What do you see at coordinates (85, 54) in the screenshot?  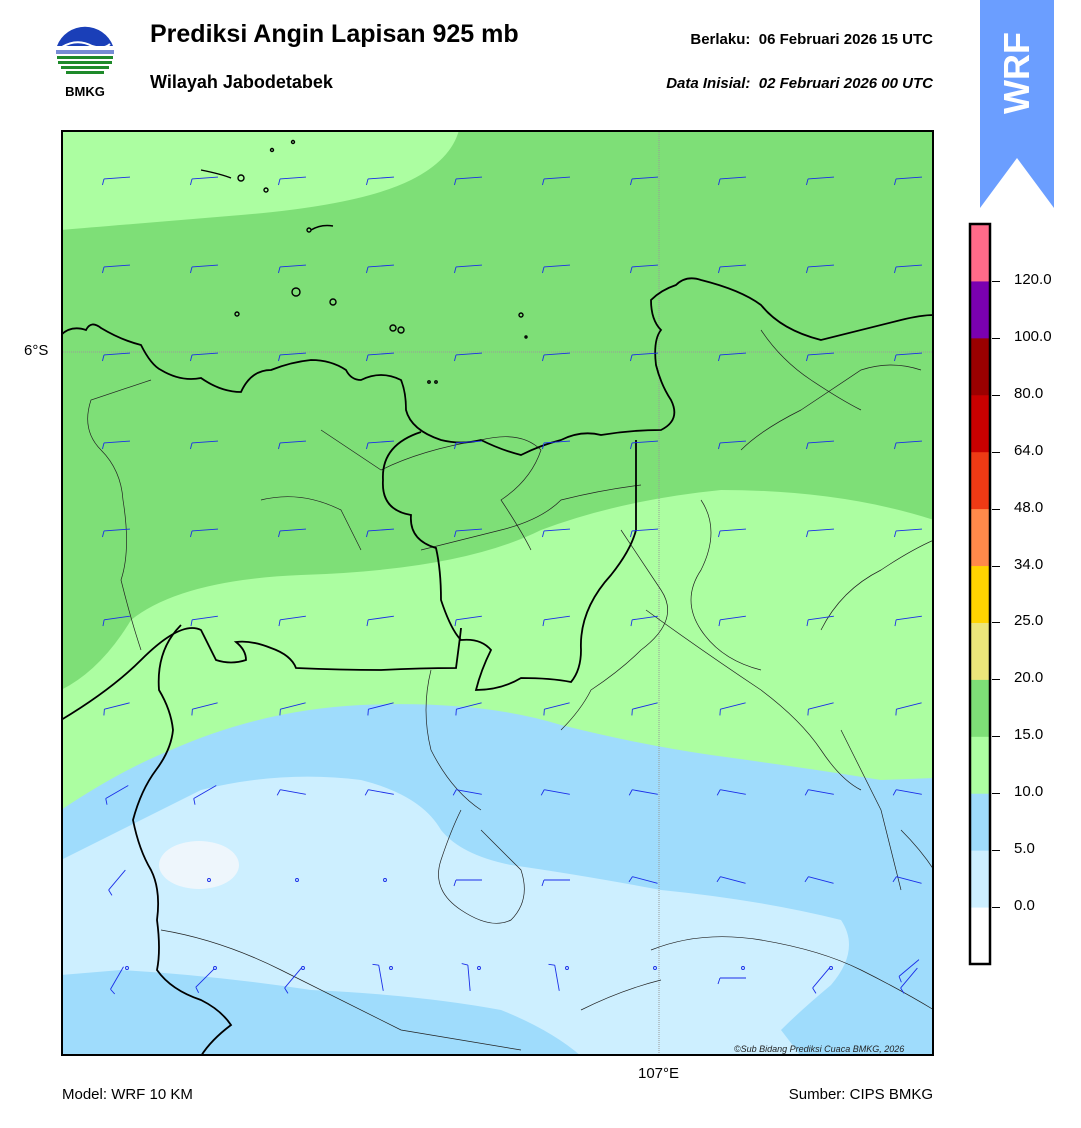 I see `bmkg-logo-icon` at bounding box center [85, 54].